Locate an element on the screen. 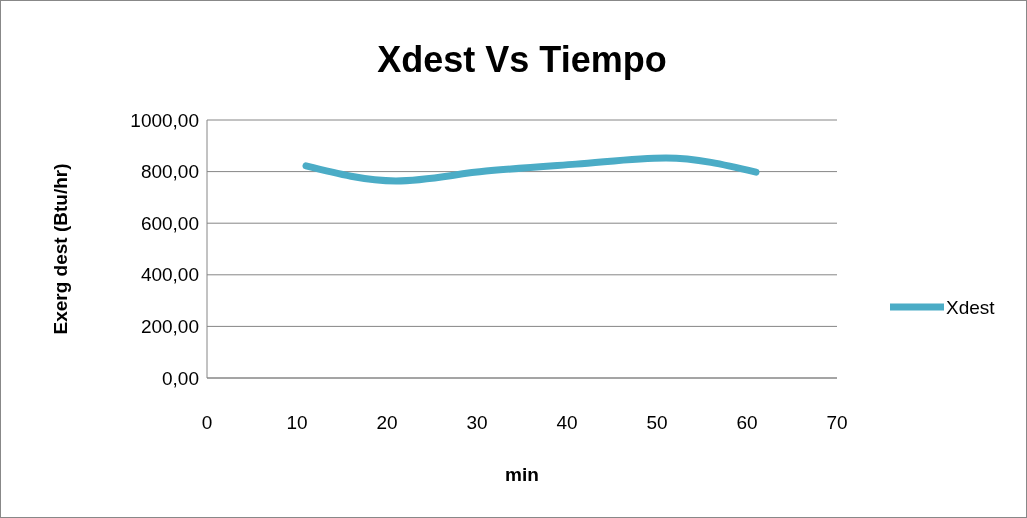  x-tick-label: 70 is located at coordinates (837, 422).